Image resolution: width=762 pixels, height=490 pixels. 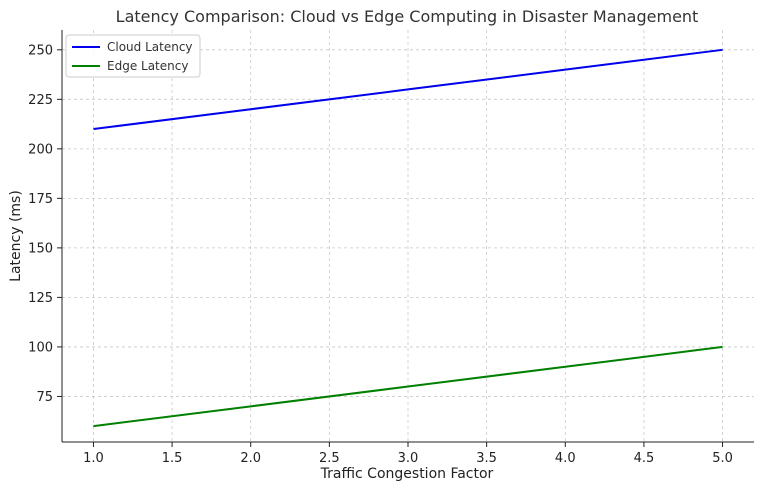 I want to click on y-tick-label: 150, so click(x=40, y=248).